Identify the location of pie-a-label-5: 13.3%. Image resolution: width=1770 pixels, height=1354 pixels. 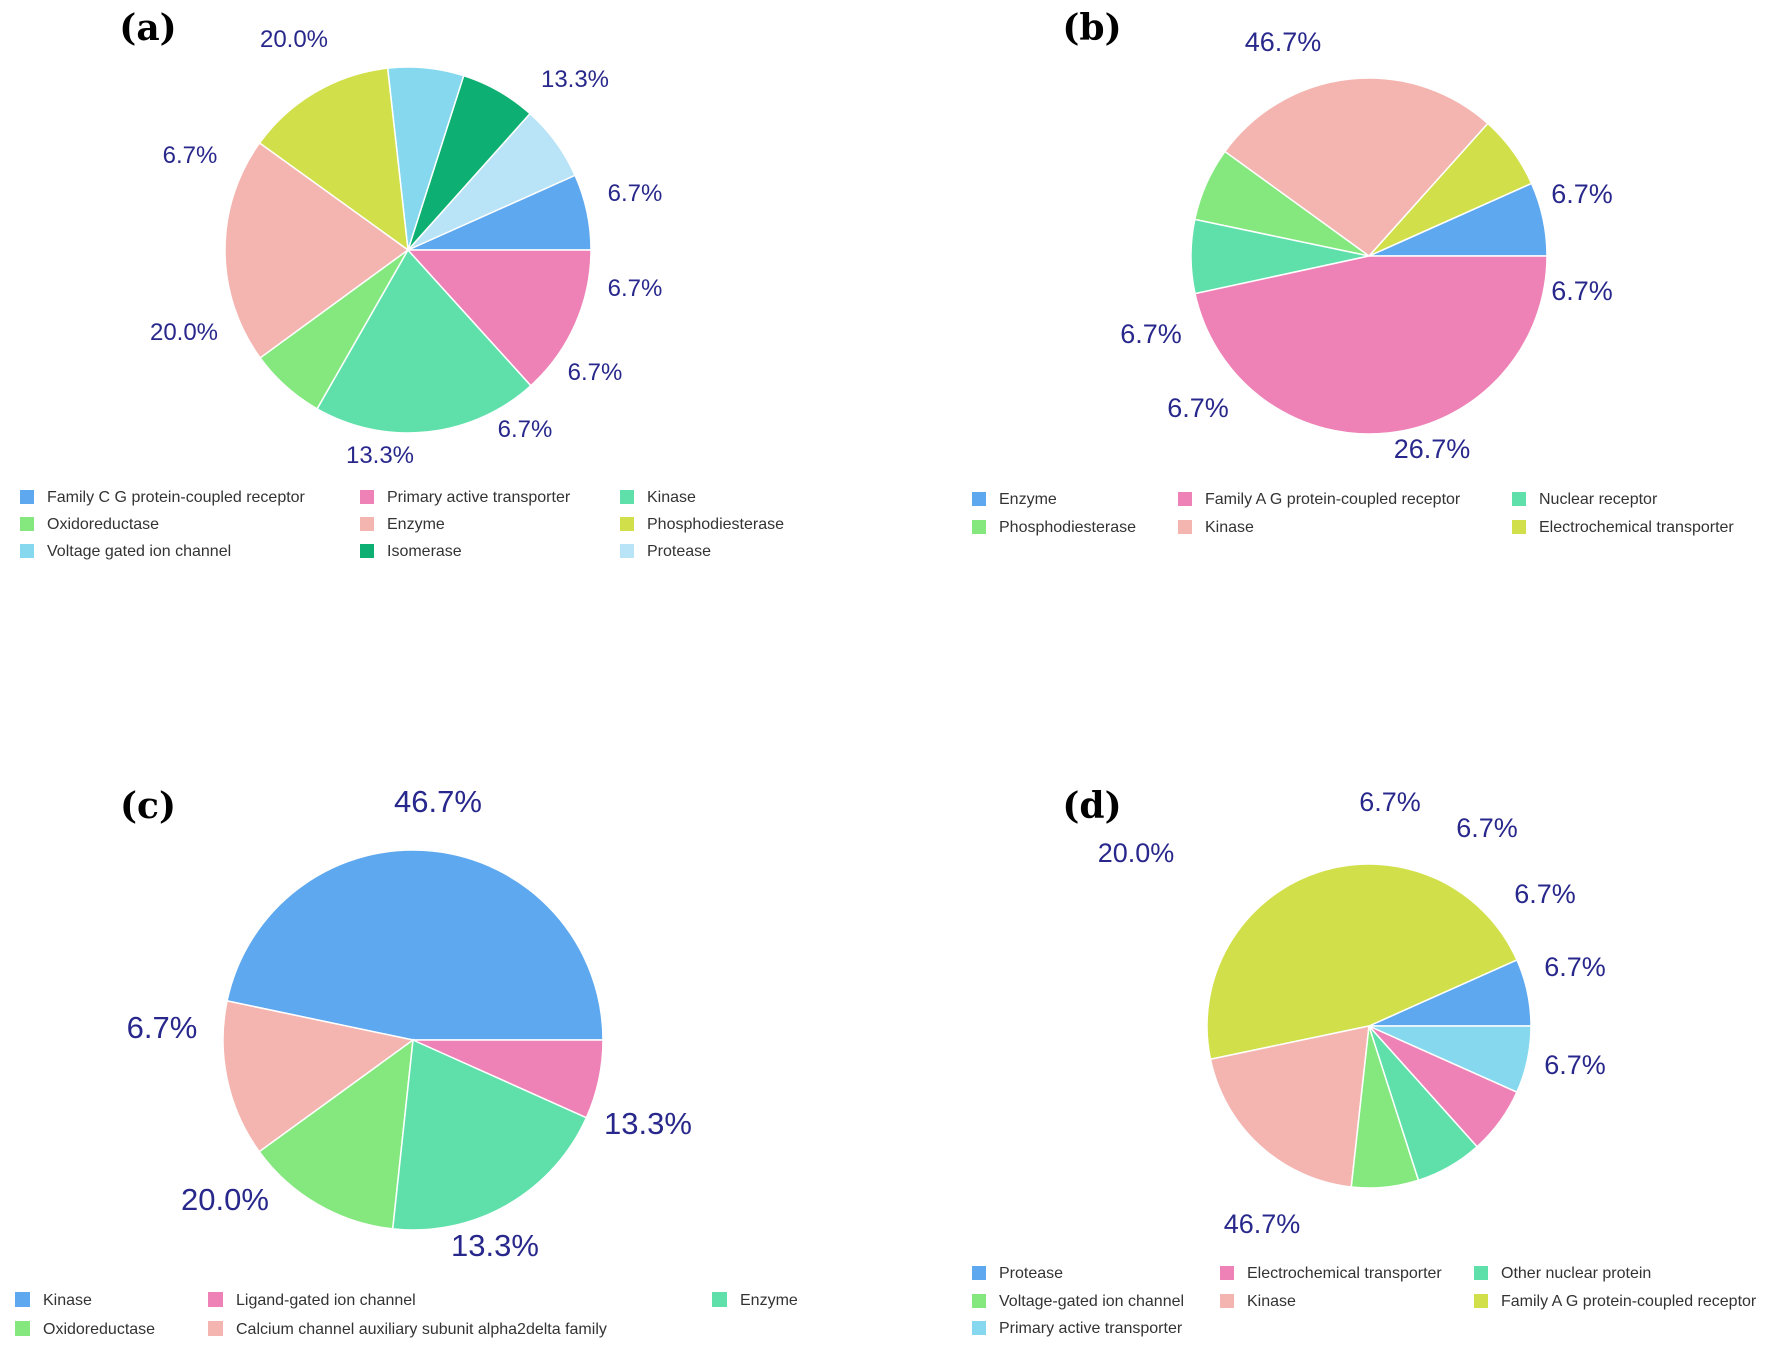
(380, 455).